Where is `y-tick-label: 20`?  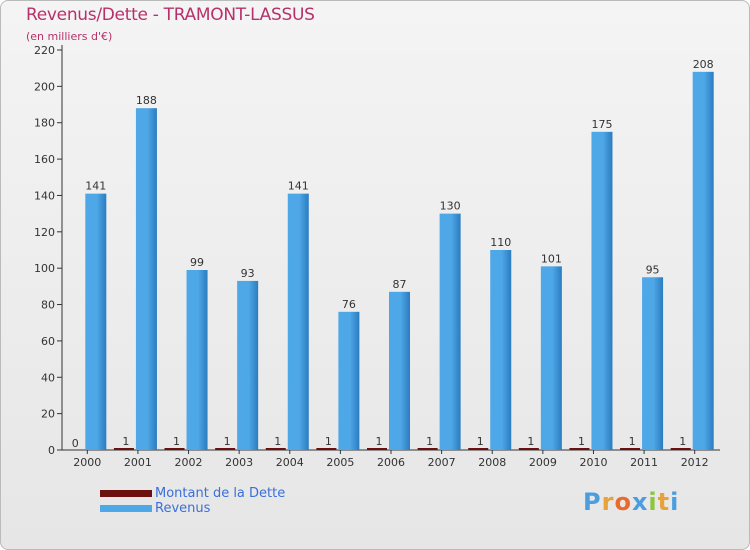 y-tick-label: 20 is located at coordinates (48, 414).